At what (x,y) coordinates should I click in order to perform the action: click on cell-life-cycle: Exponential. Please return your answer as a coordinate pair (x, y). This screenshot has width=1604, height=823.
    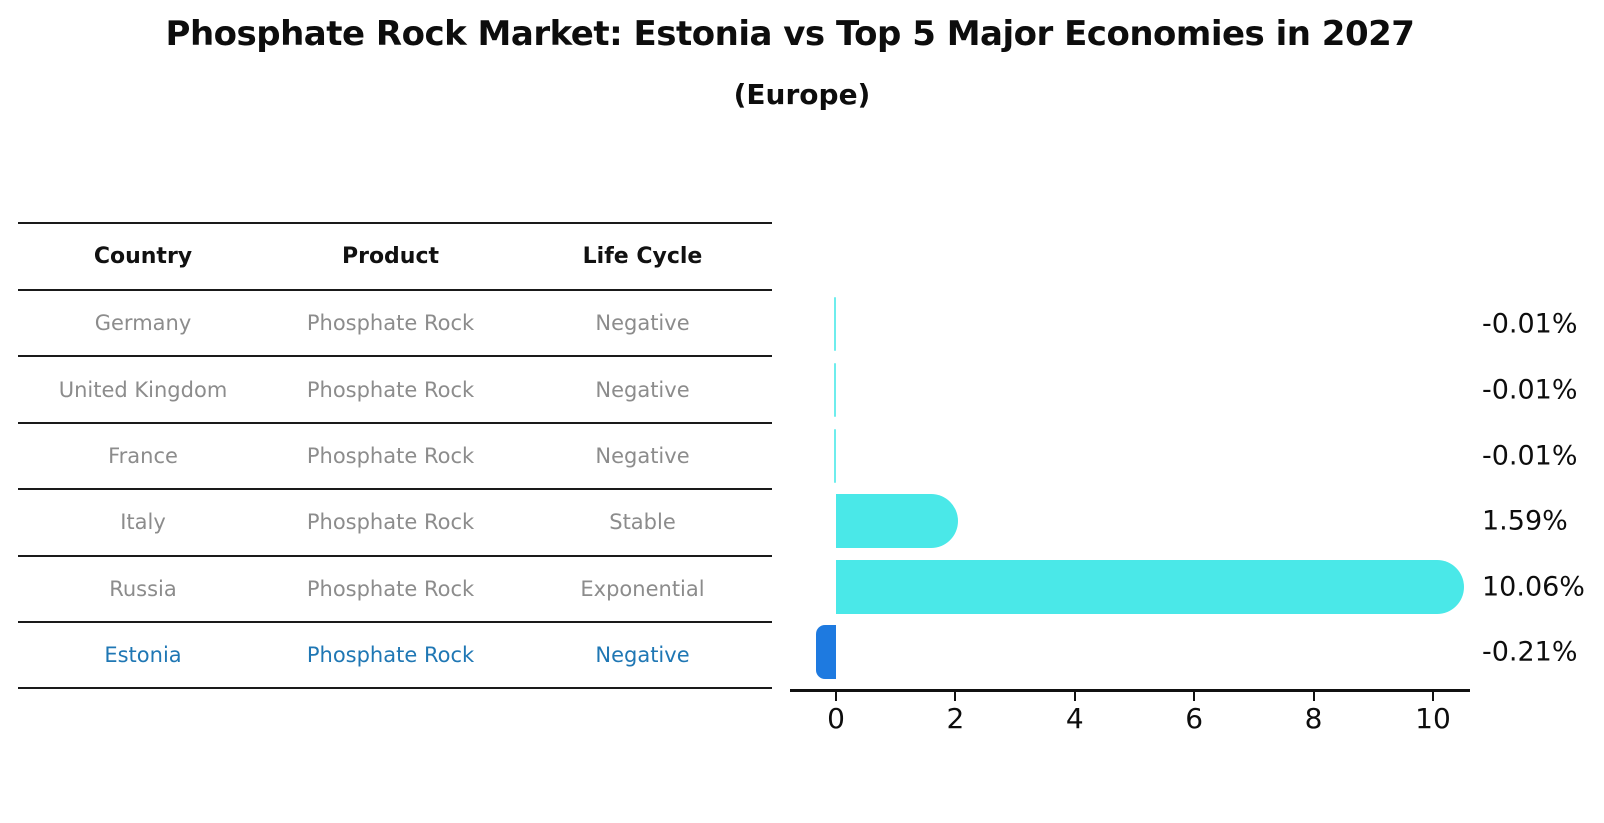
    Looking at the image, I should click on (642, 588).